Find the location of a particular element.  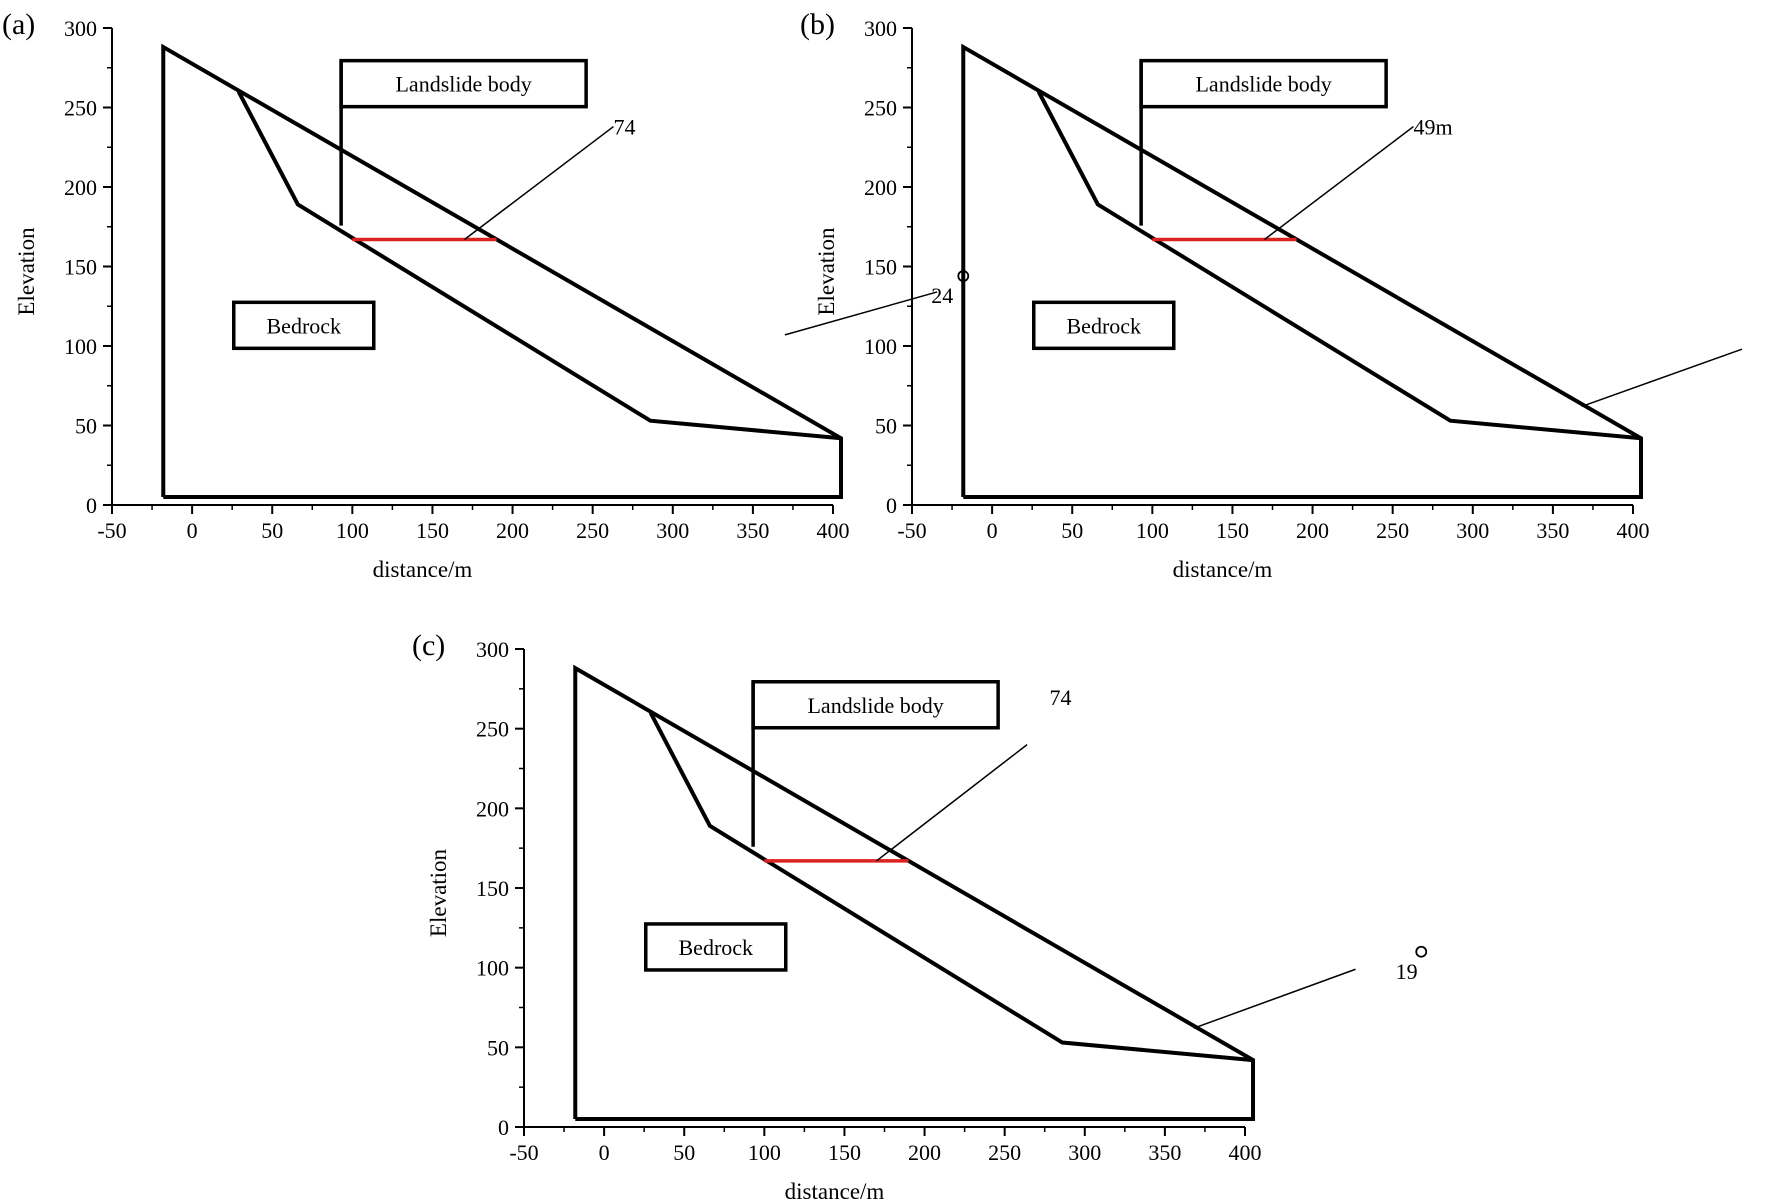

annotation-leader-line is located at coordinates (861, 313).